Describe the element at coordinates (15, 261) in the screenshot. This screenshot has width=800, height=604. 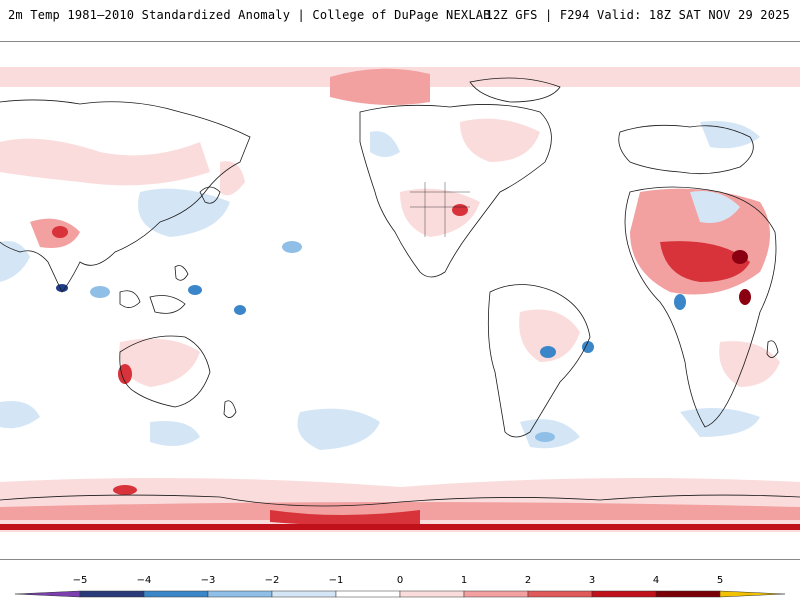
I see `arabian-cool` at that location.